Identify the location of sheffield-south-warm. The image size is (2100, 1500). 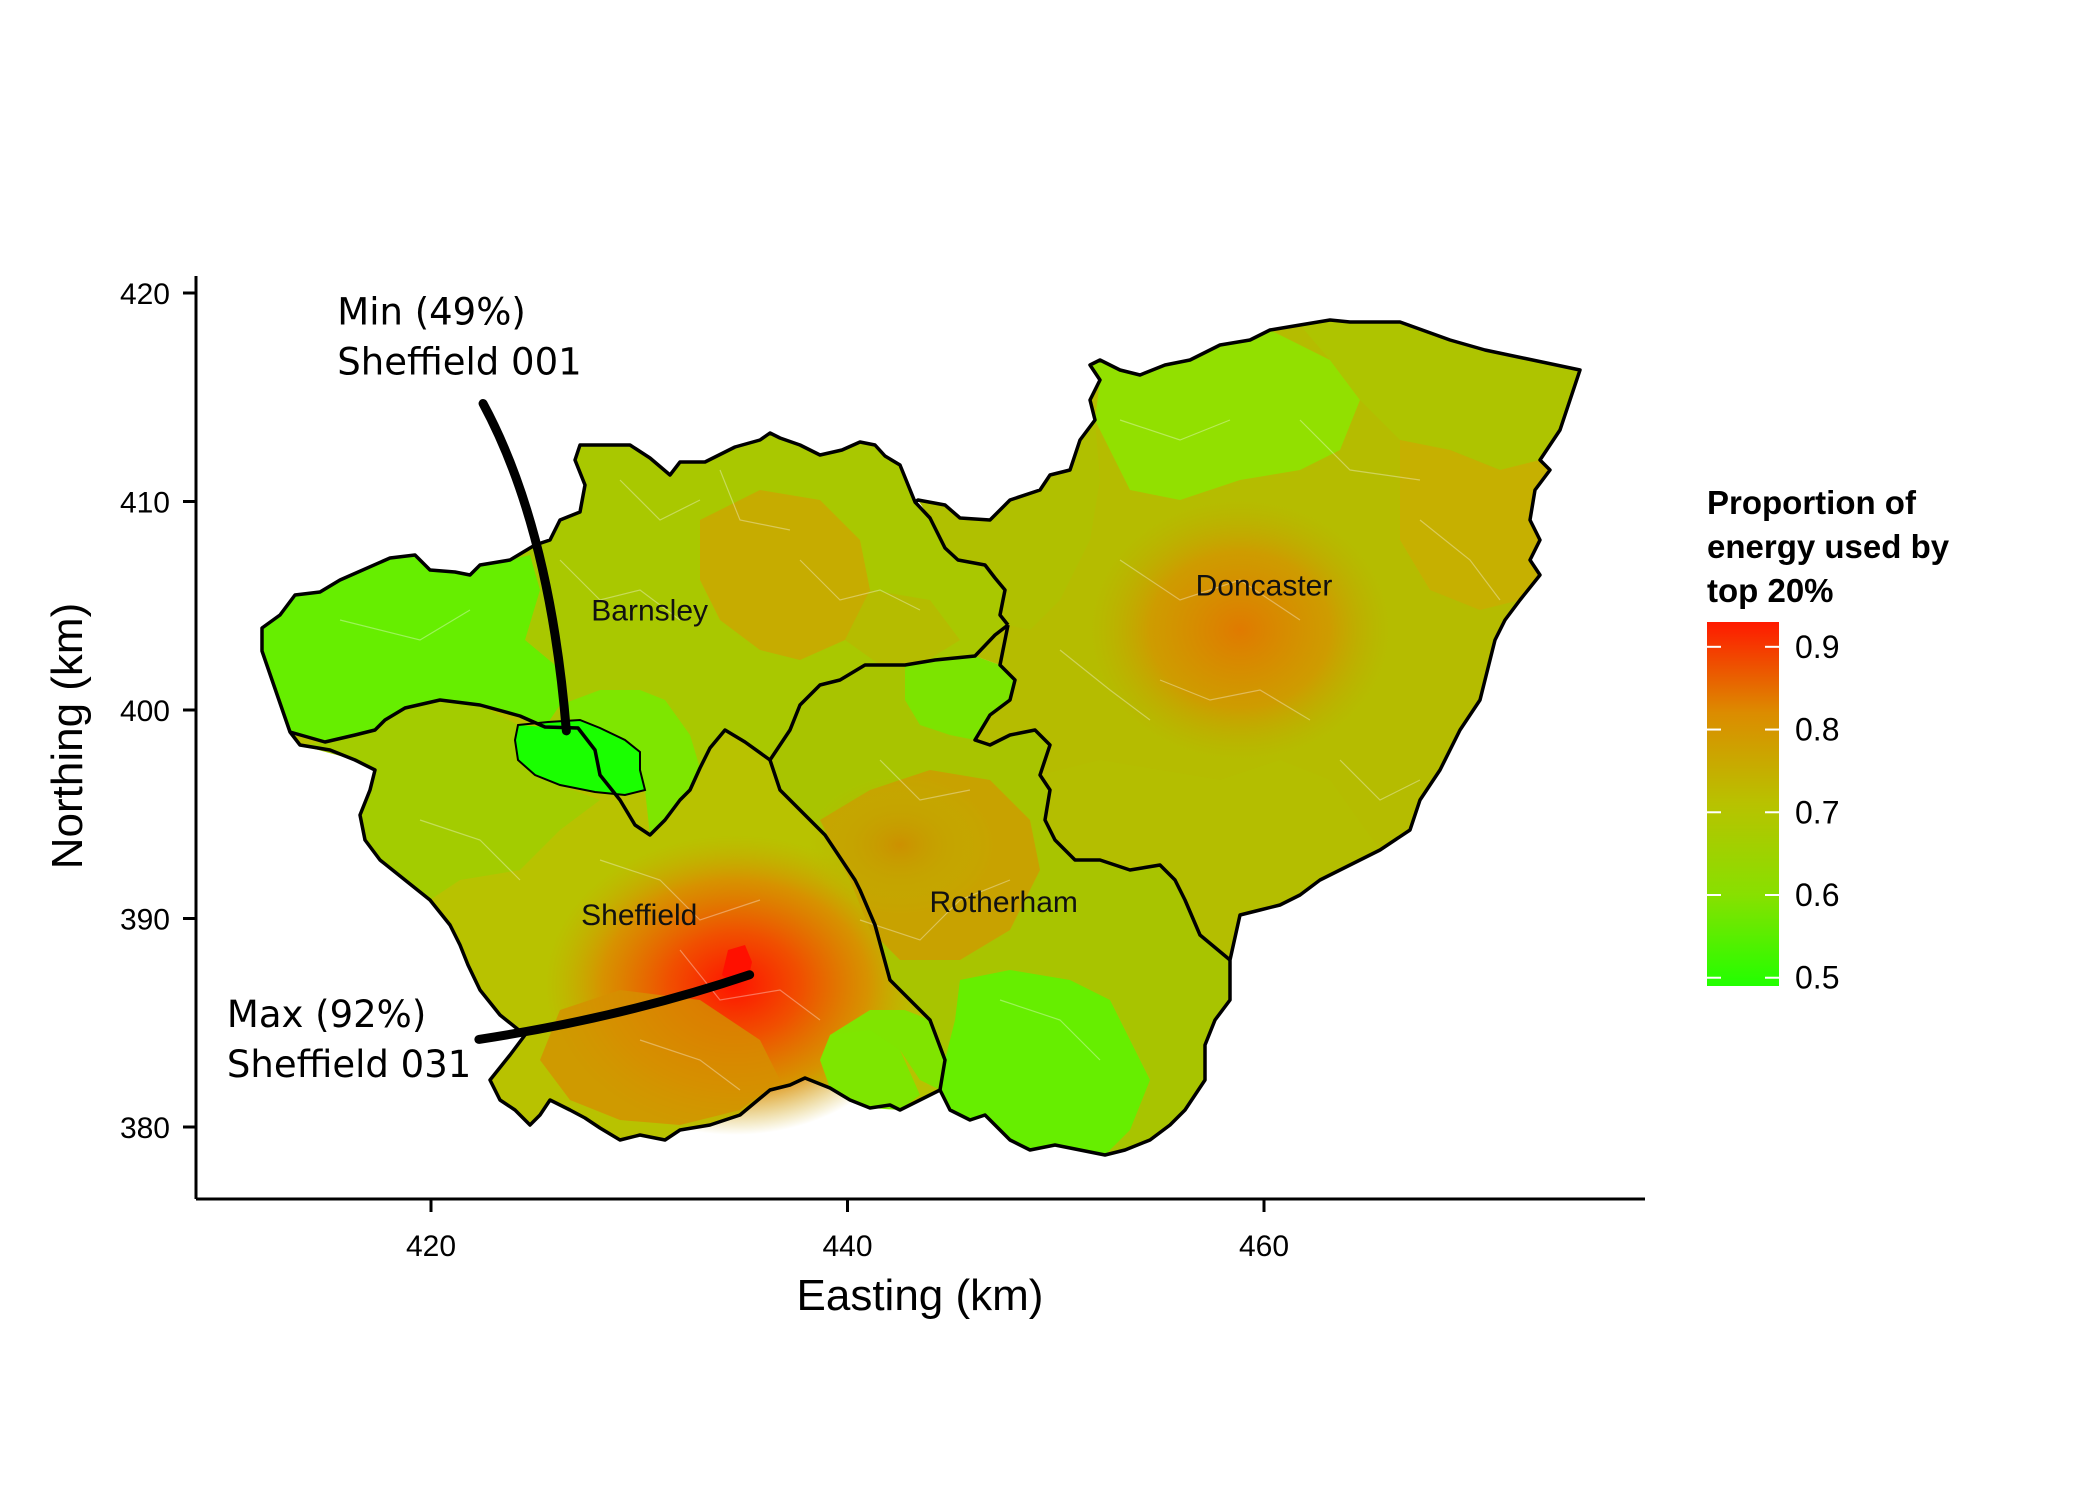
(660, 1057).